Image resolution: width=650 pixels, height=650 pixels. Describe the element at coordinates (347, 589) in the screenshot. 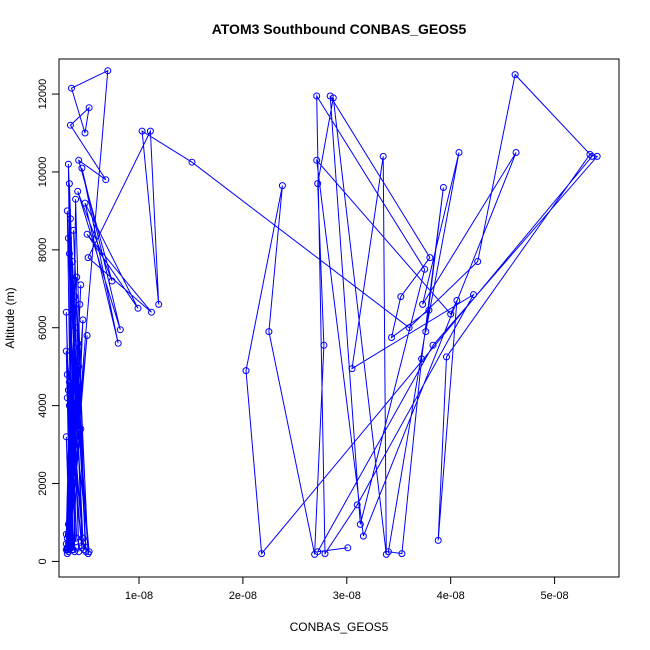

I see `x-axis: 1e-08 2e-08 3e-08 4e-08 5e-08` at that location.